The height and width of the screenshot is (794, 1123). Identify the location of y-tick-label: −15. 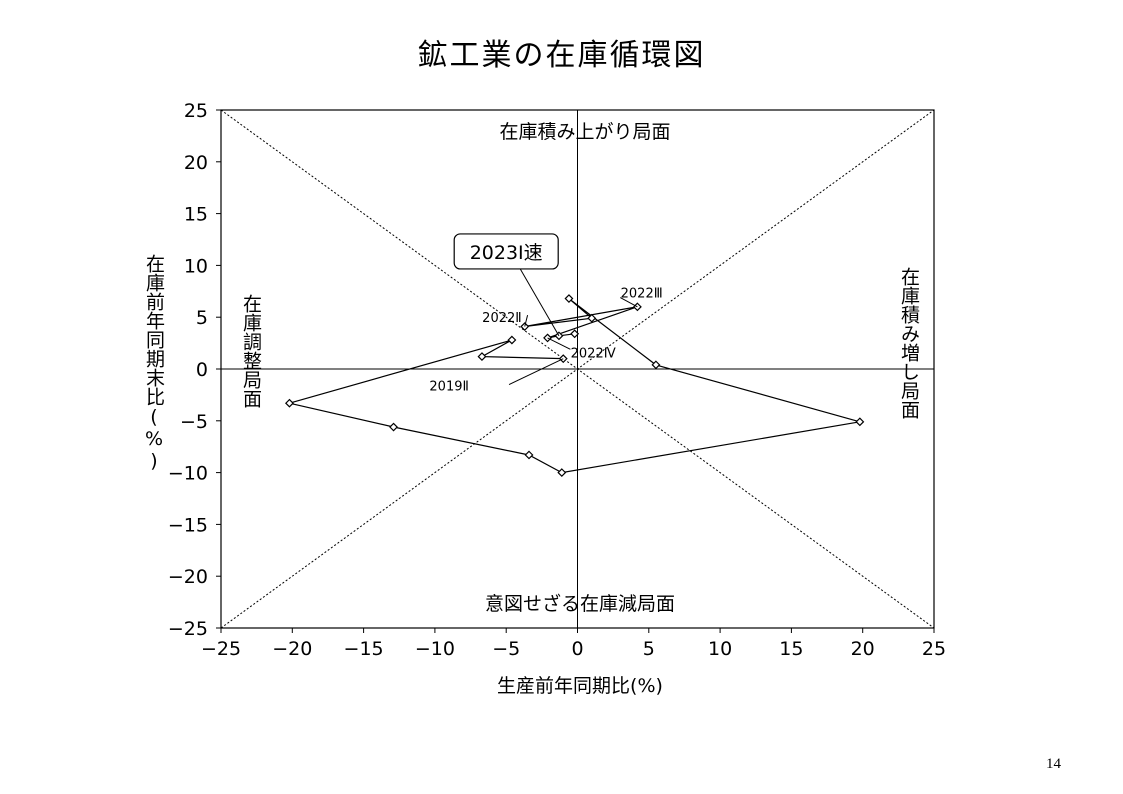
(188, 525).